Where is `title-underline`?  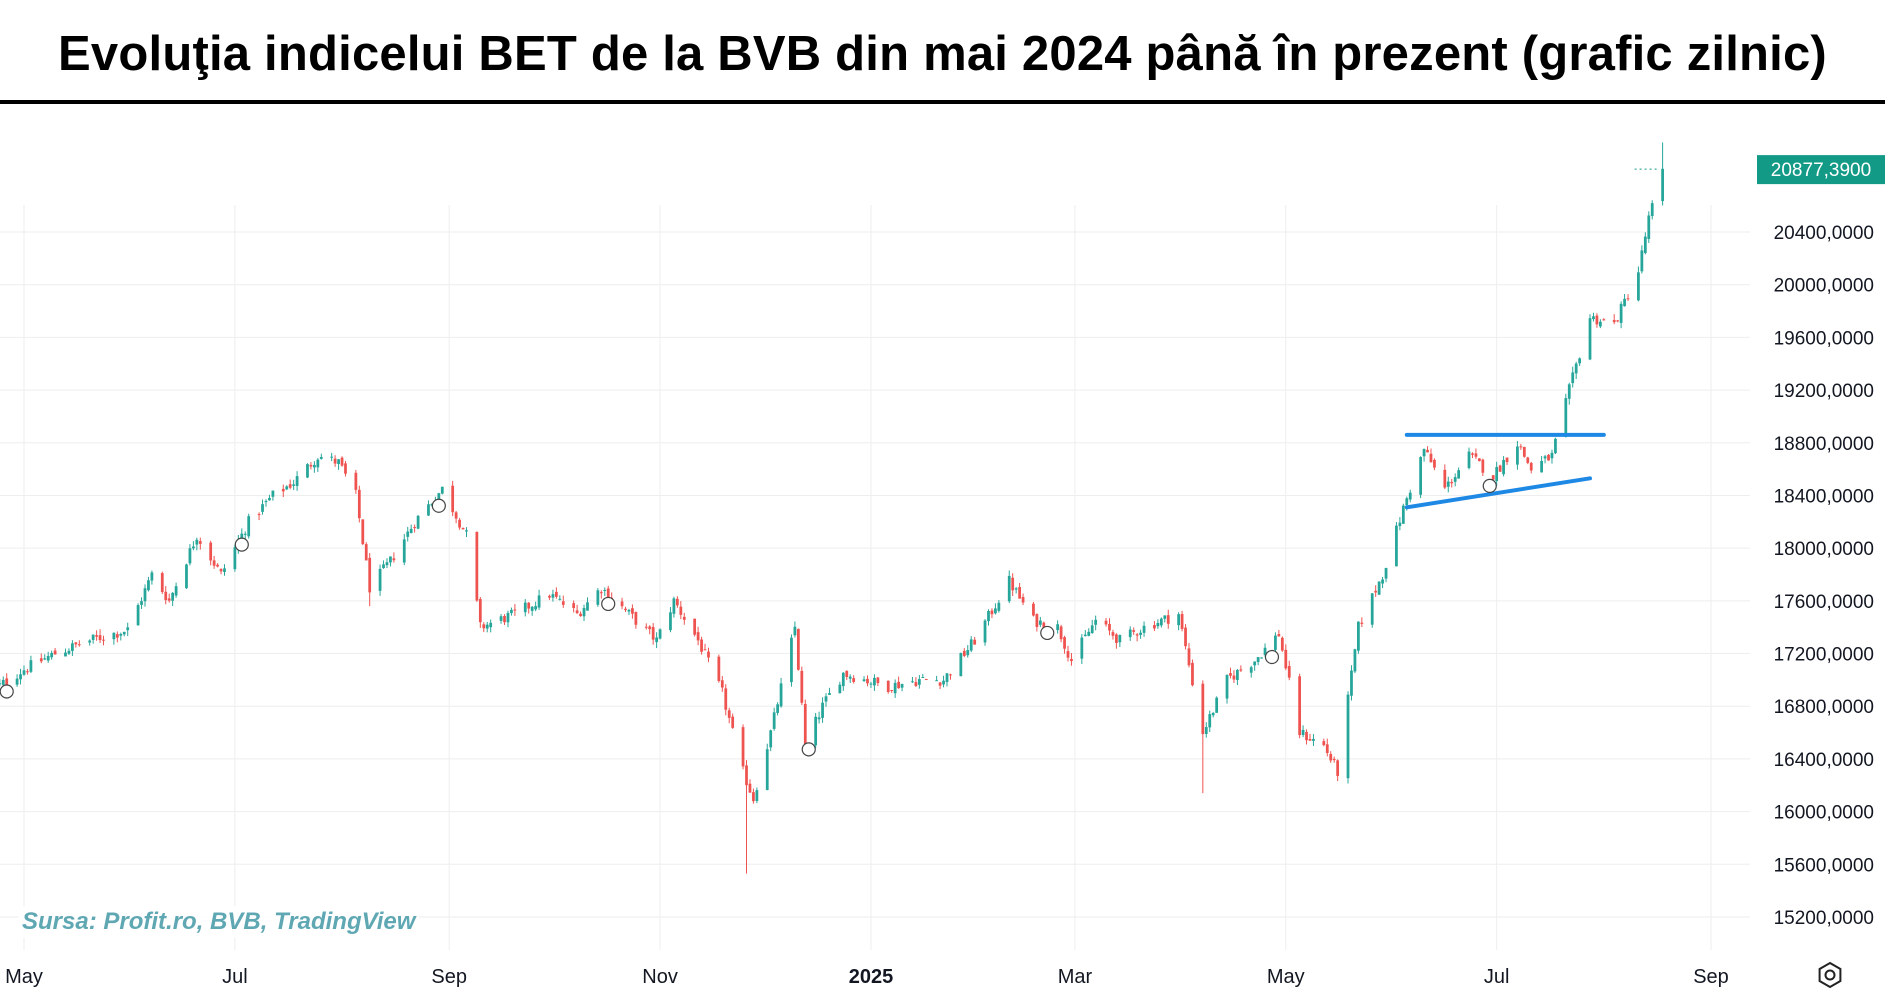
title-underline is located at coordinates (942, 102).